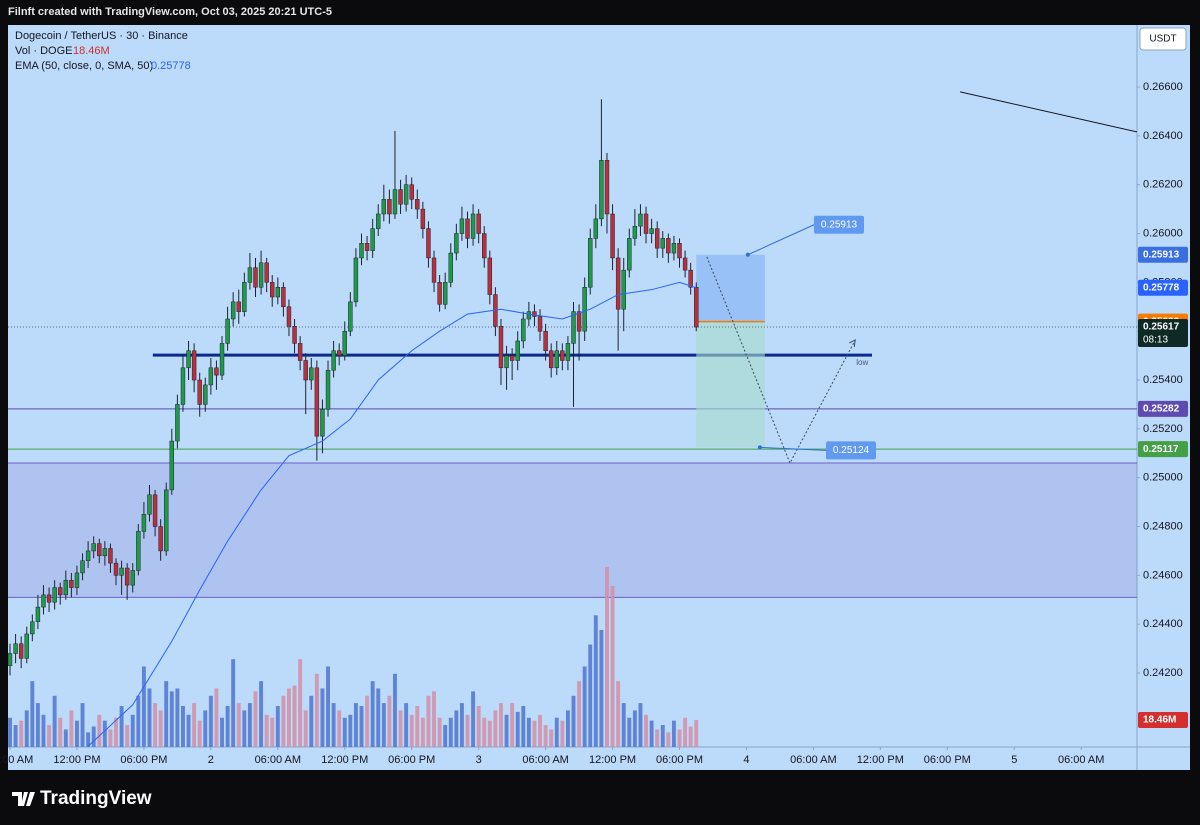  What do you see at coordinates (91, 51) in the screenshot?
I see `volume-legend-value: 18.46M` at bounding box center [91, 51].